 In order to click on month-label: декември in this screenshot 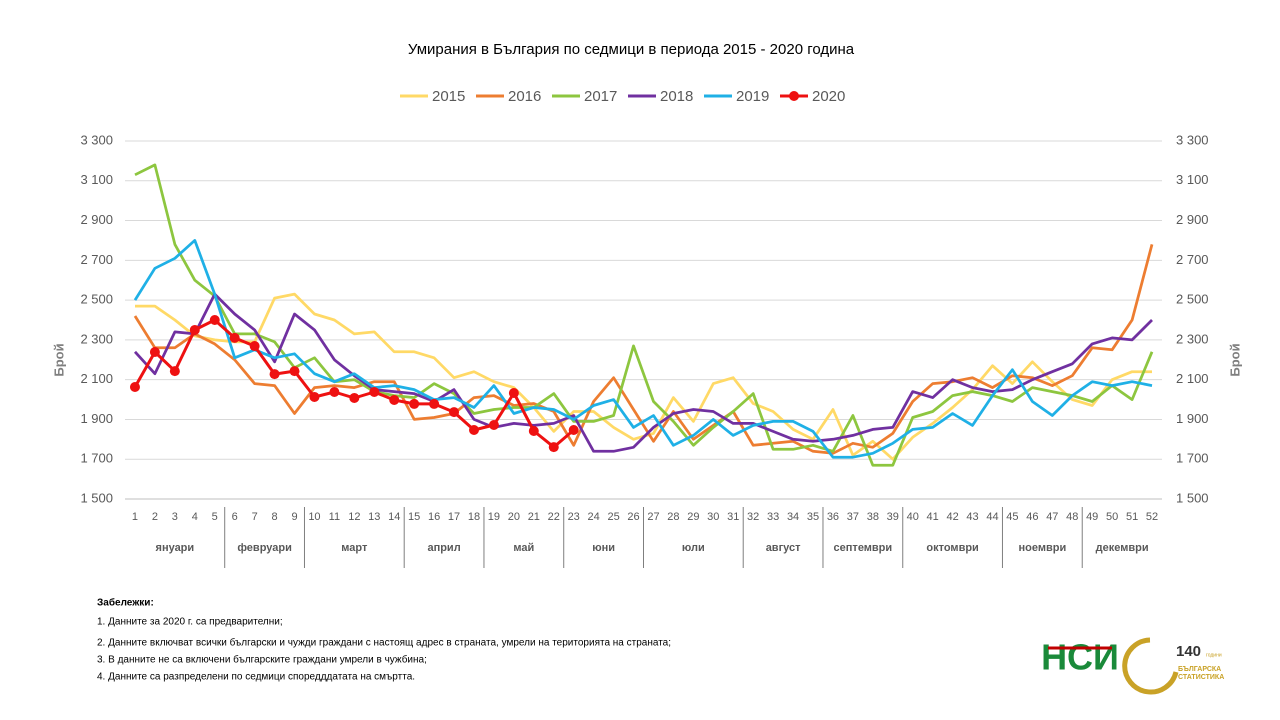, I will do `click(1122, 548)`.